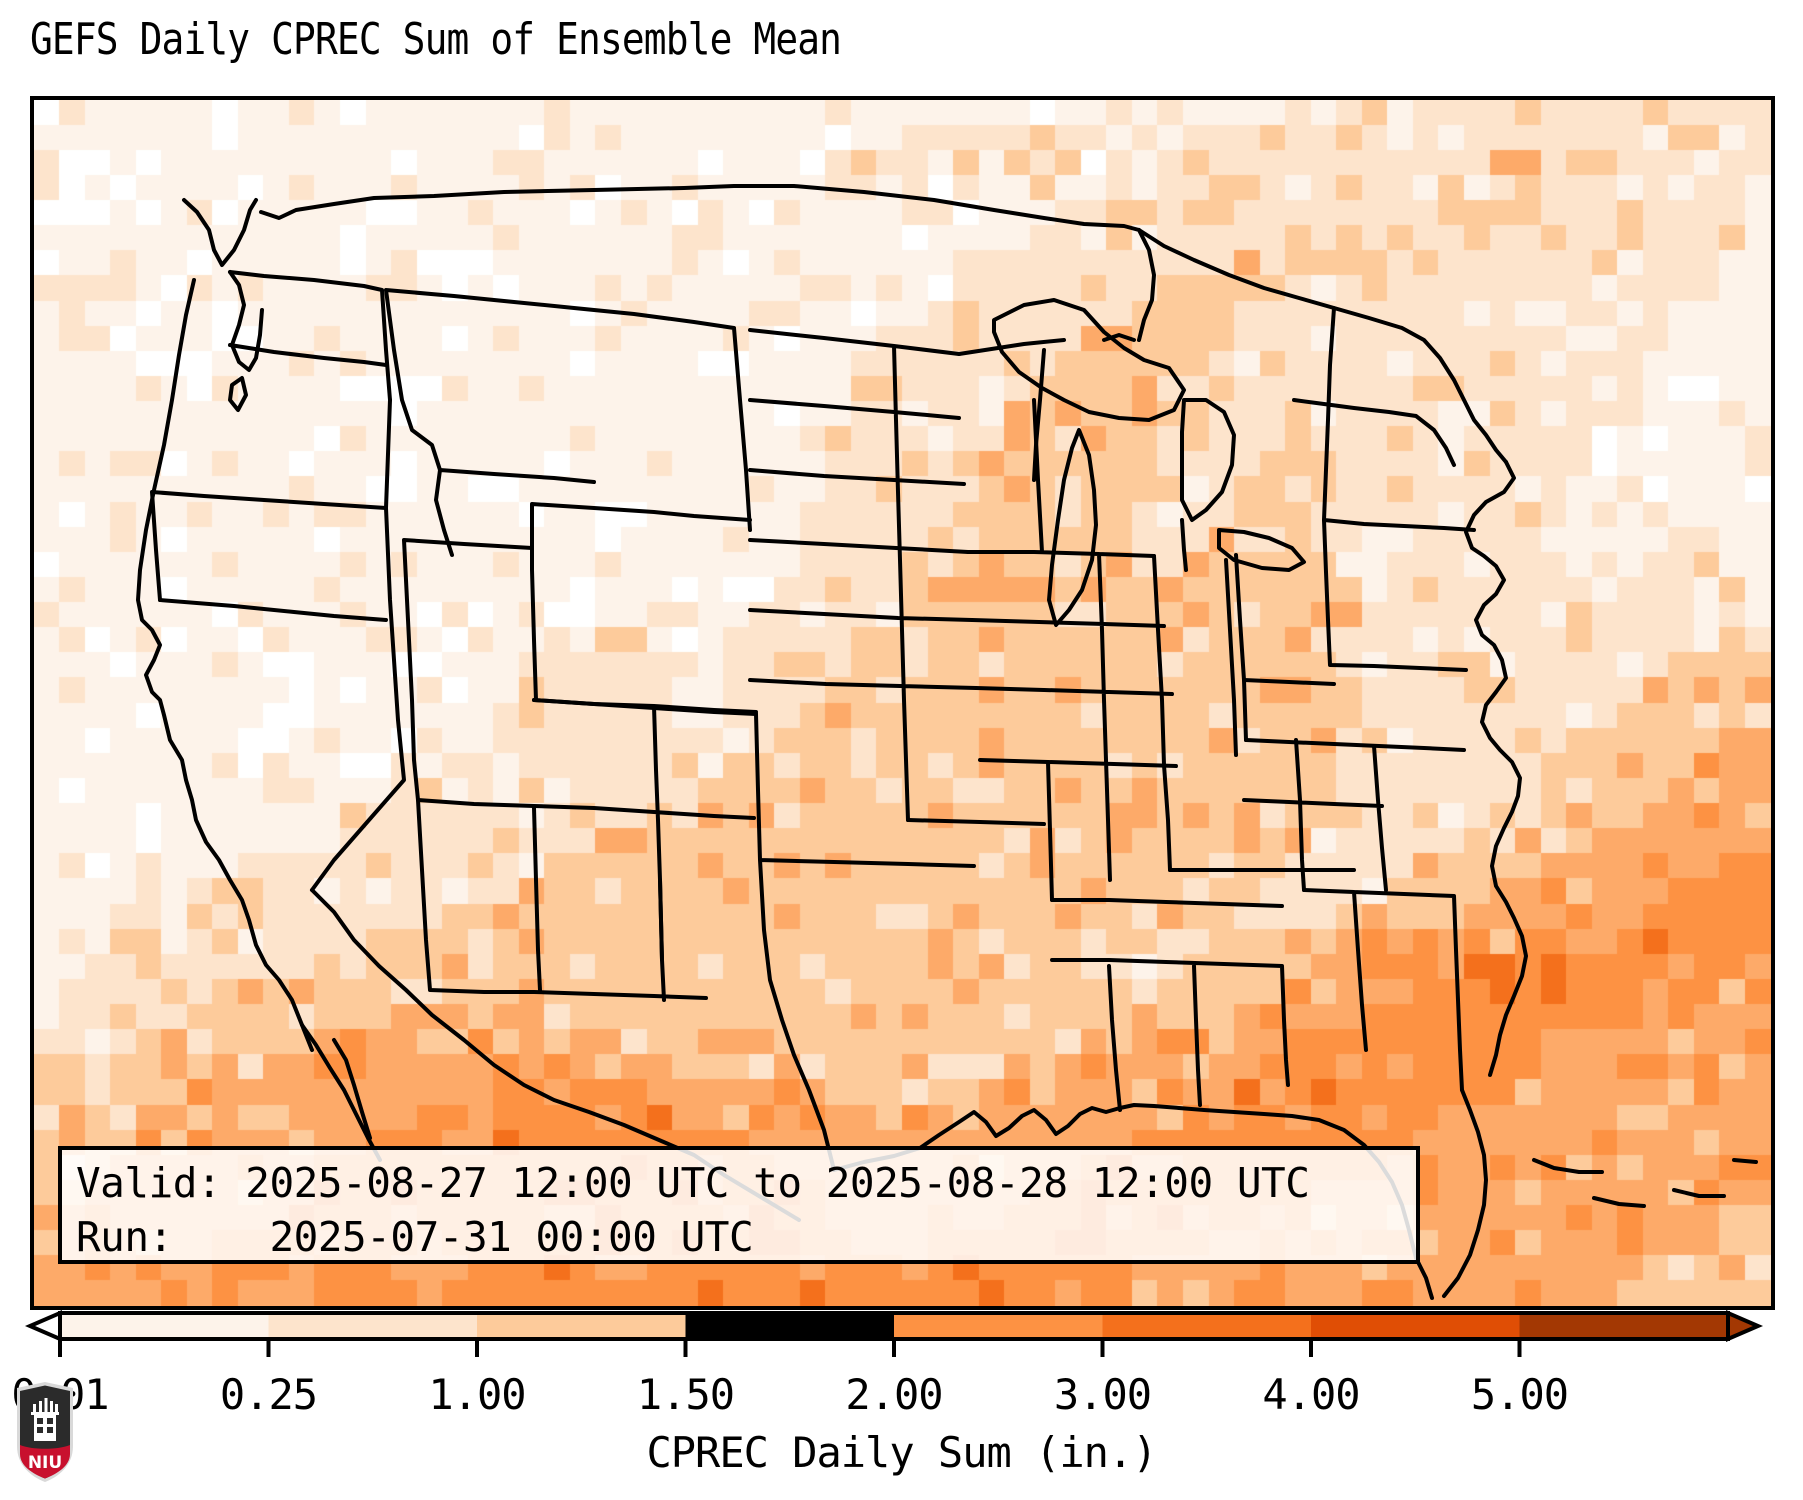 Image resolution: width=1803 pixels, height=1500 pixels. Describe the element at coordinates (707, 263) in the screenshot. I see `border-us-canada` at that location.